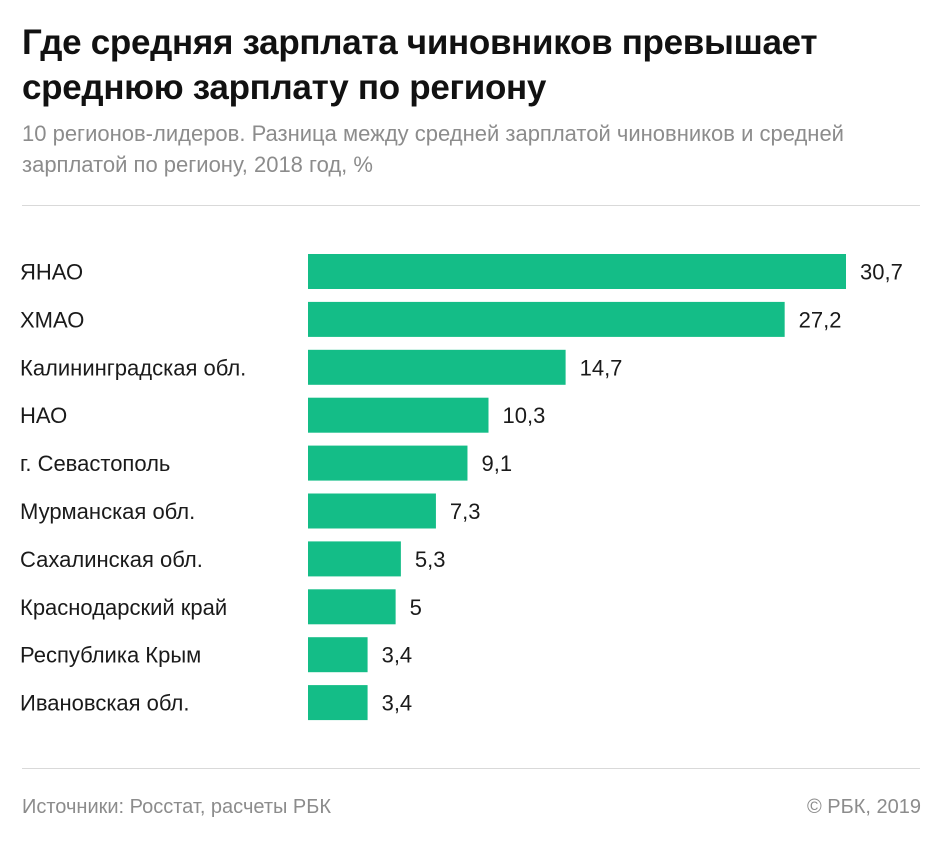 Image resolution: width=945 pixels, height=847 pixels. What do you see at coordinates (881, 272) in the screenshot?
I see `value-label: 30,7` at bounding box center [881, 272].